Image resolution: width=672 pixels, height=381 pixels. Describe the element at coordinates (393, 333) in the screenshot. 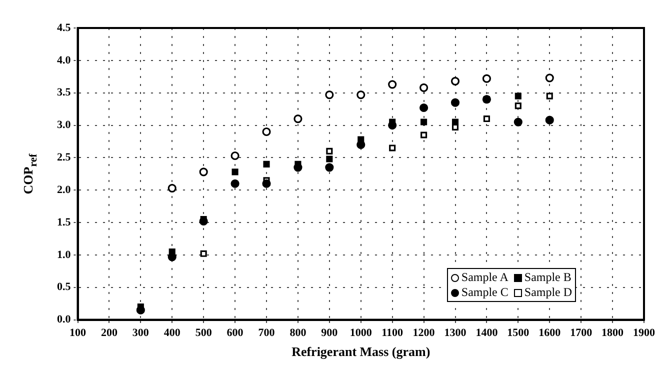

I see `x-tick-label: 1100` at that location.